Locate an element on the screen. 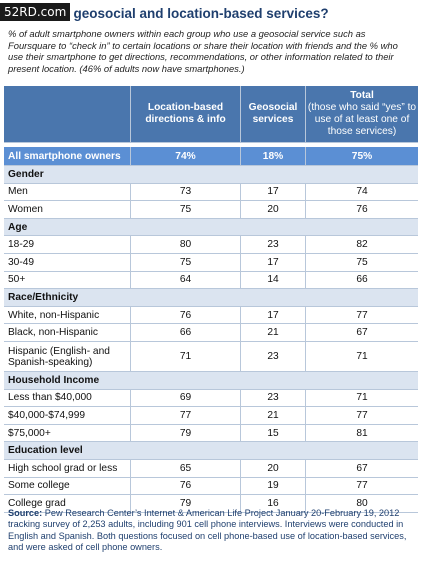 The image size is (423, 562). table-cell: 65 is located at coordinates (185, 468).